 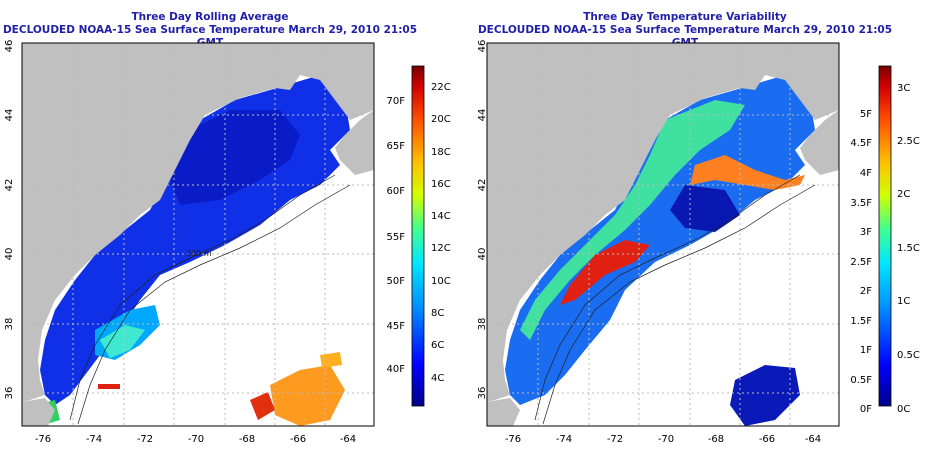 What do you see at coordinates (122, 341) in the screenshot?
I see `sst-warm-patch` at bounding box center [122, 341].